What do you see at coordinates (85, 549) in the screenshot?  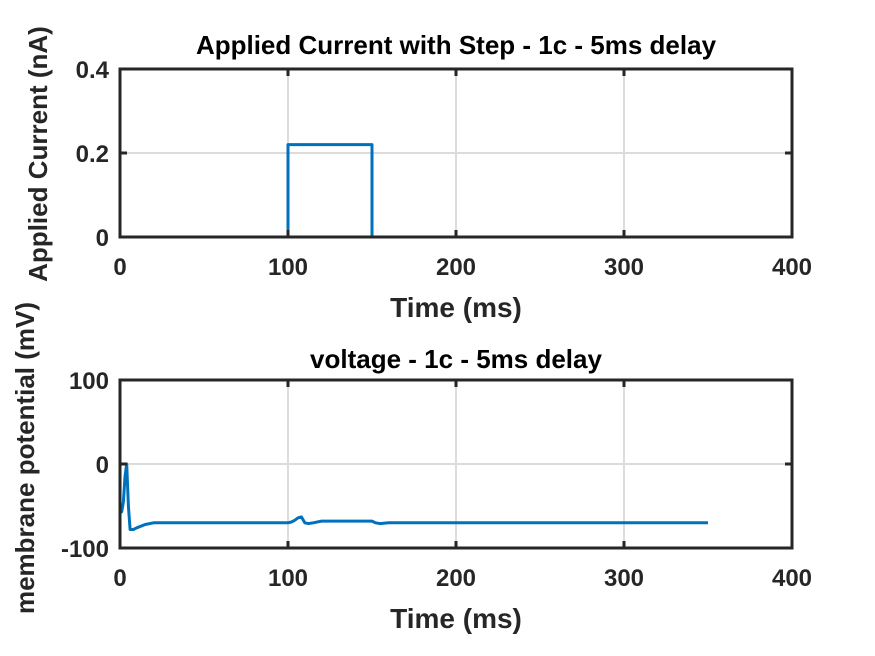 I see `voltage-y-tick-label: -100` at bounding box center [85, 549].